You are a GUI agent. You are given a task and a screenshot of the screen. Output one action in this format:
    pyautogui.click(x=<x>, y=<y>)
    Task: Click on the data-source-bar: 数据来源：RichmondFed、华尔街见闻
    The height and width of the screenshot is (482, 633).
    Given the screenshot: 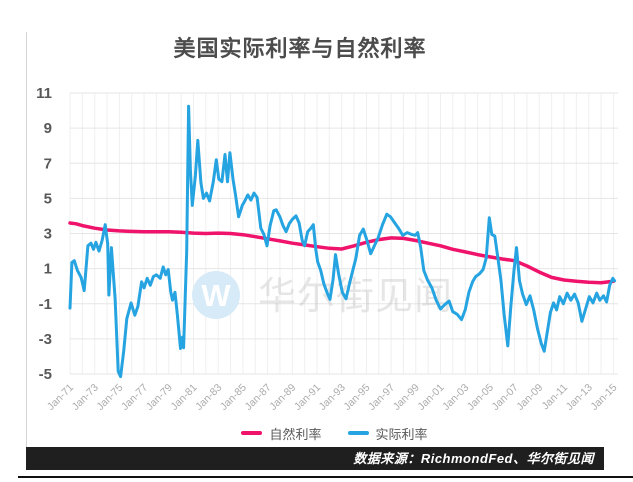 What is the action you would take?
    pyautogui.click(x=315, y=458)
    